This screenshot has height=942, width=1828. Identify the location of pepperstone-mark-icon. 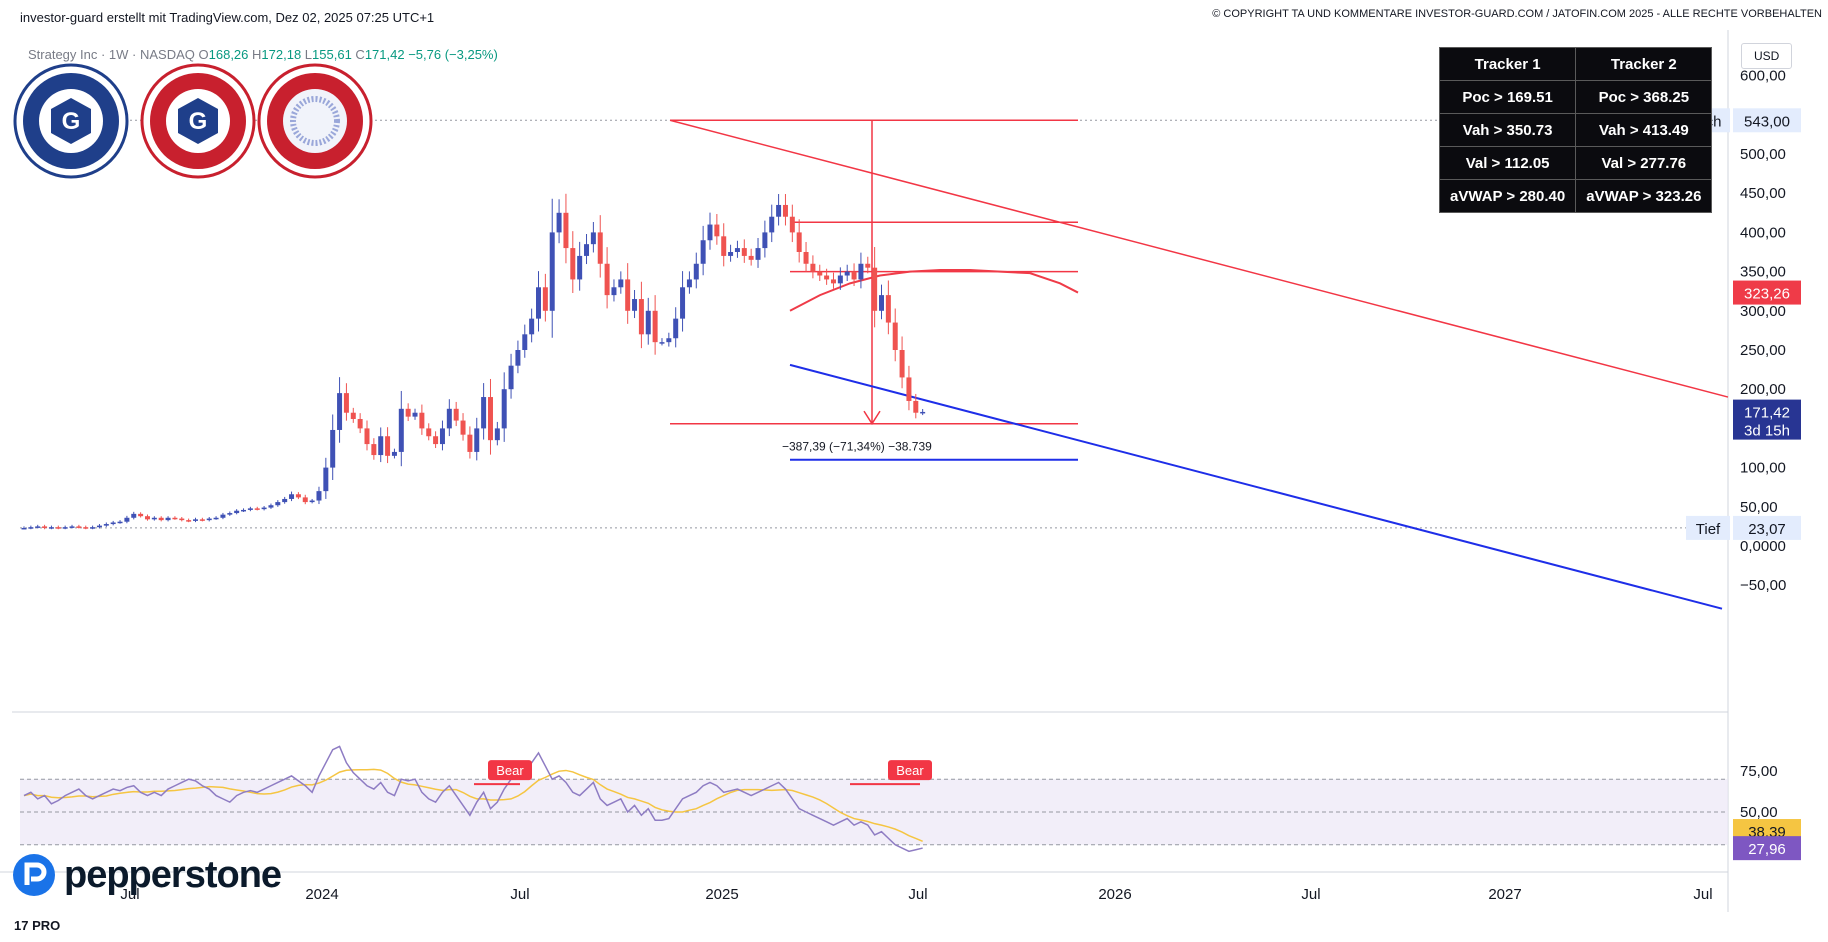
(34, 875).